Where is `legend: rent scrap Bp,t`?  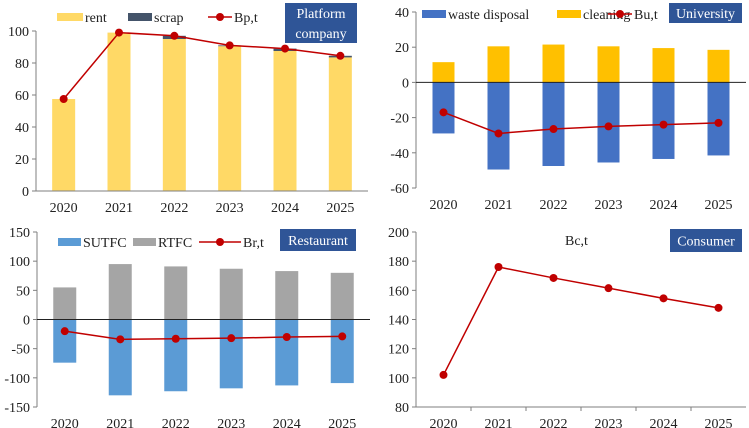
legend: rent scrap Bp,t is located at coordinates (157, 18).